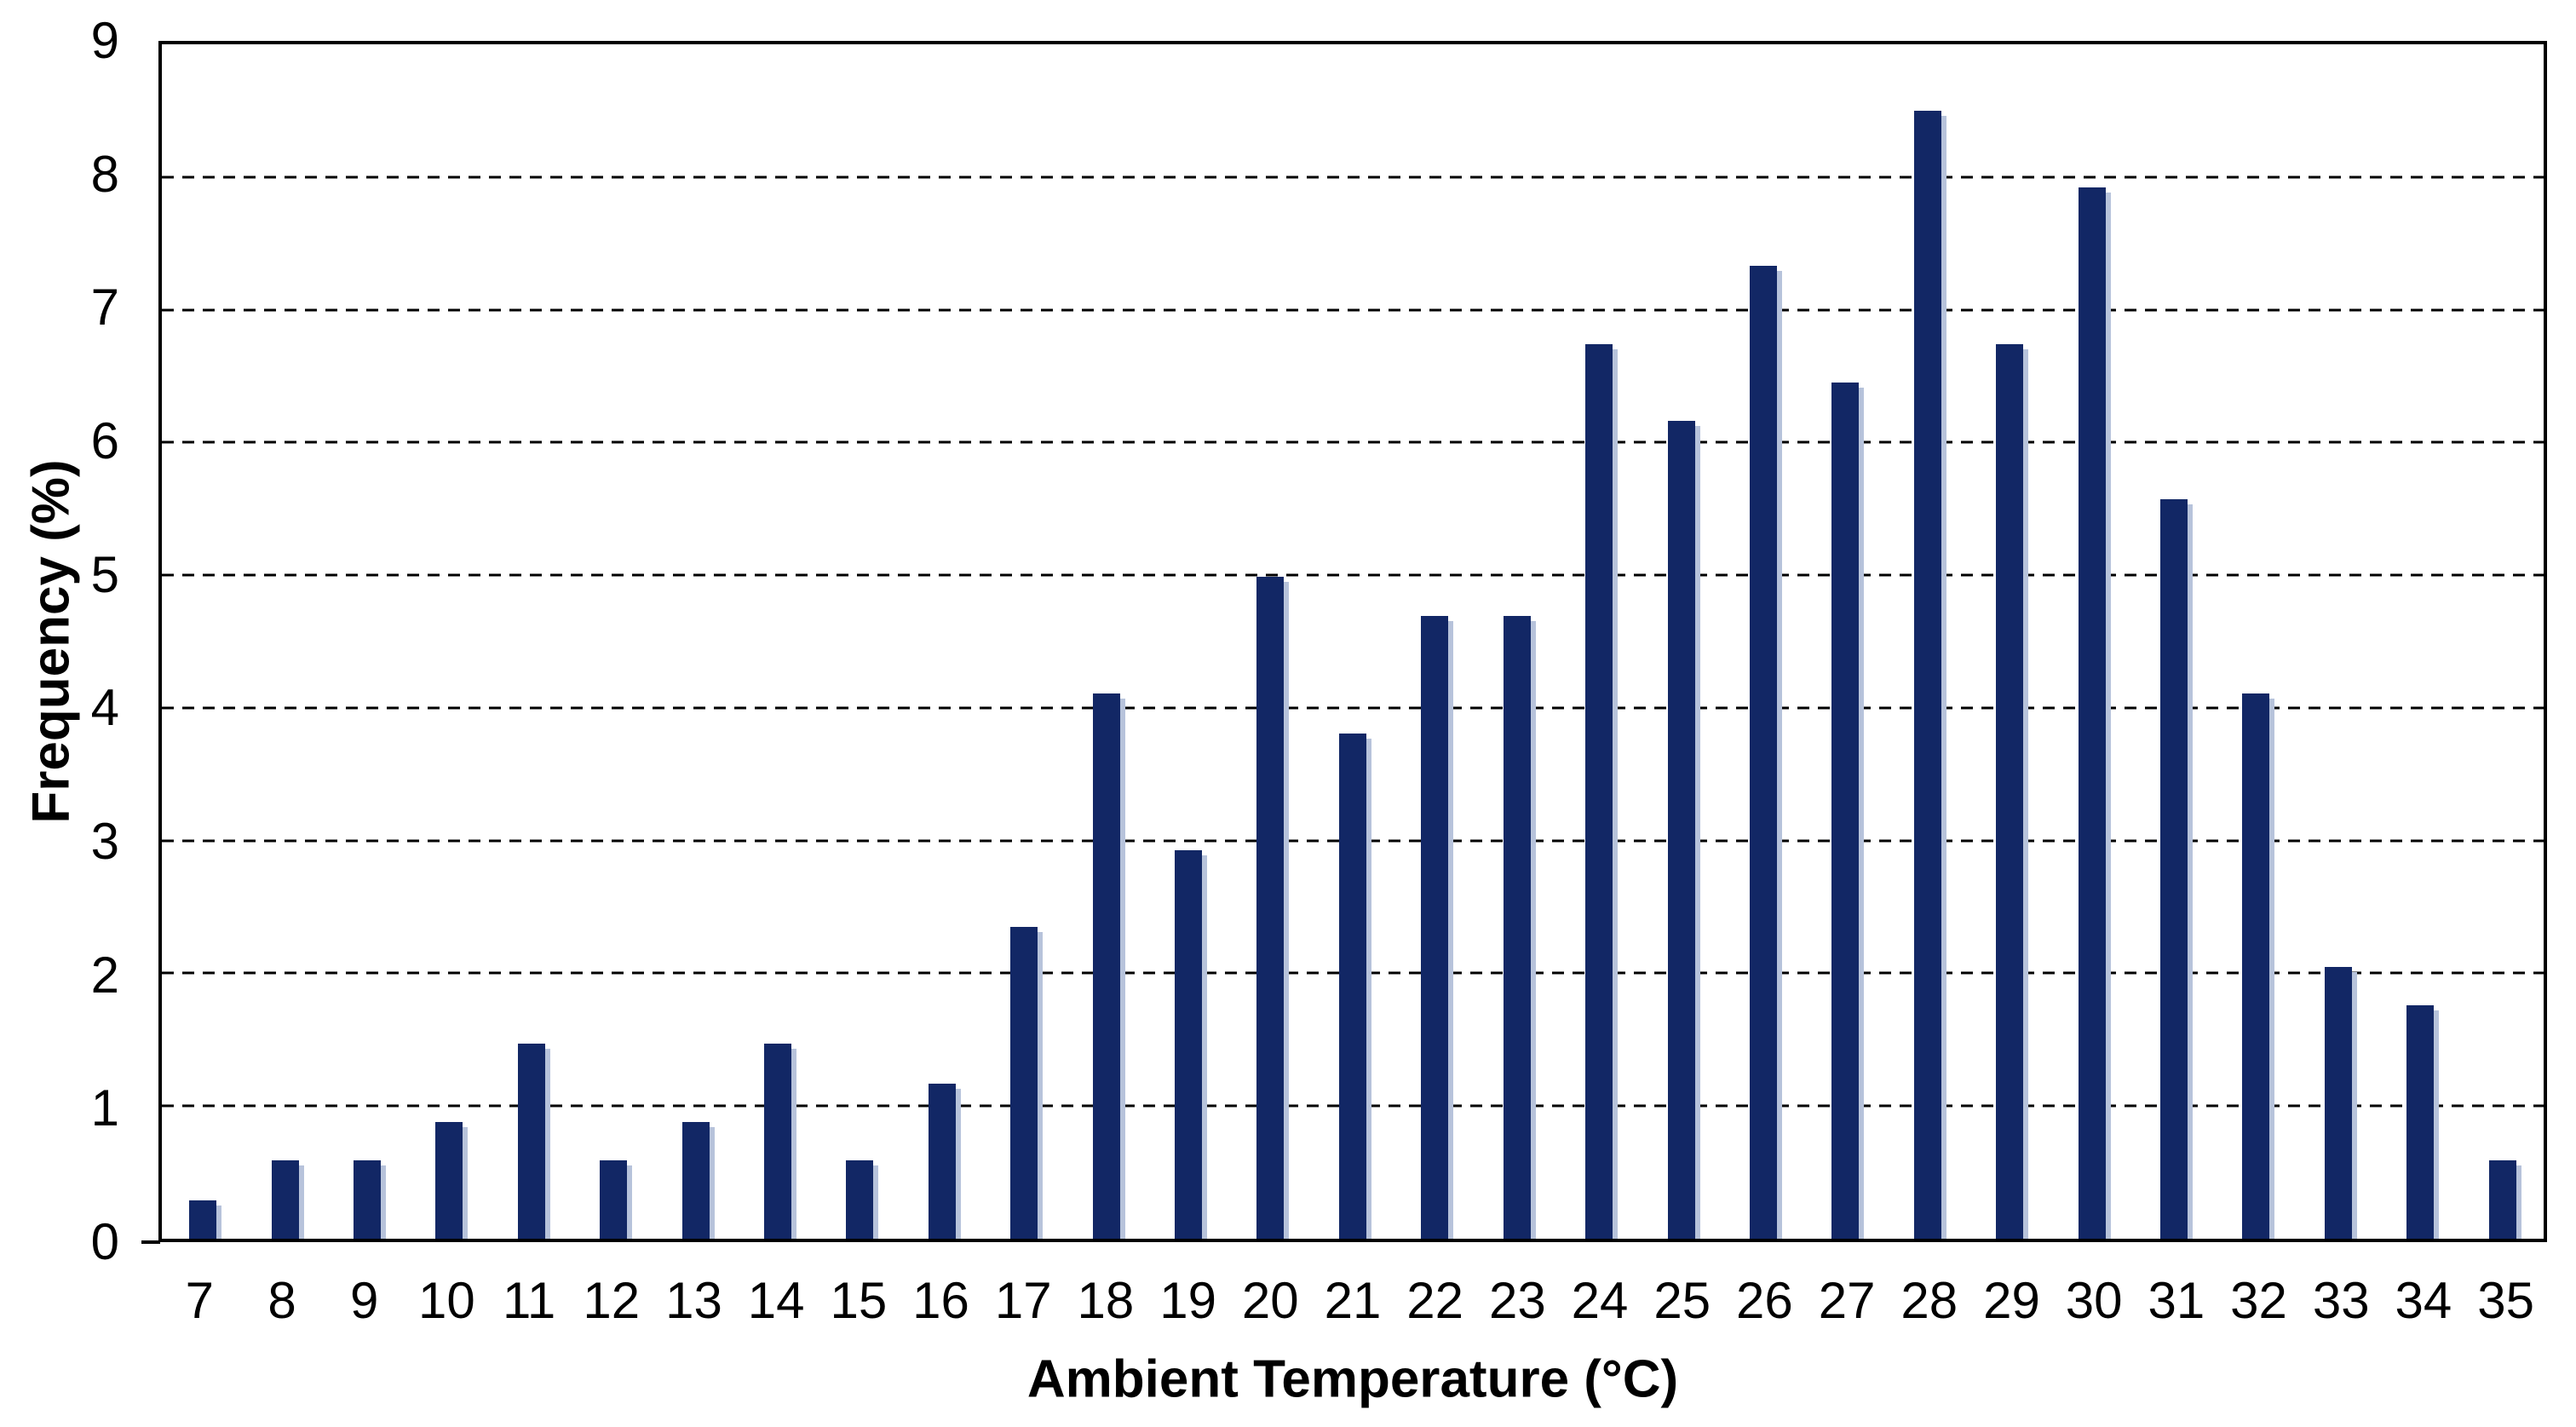 This screenshot has height=1427, width=2576. I want to click on x-tick-label: 13, so click(694, 1300).